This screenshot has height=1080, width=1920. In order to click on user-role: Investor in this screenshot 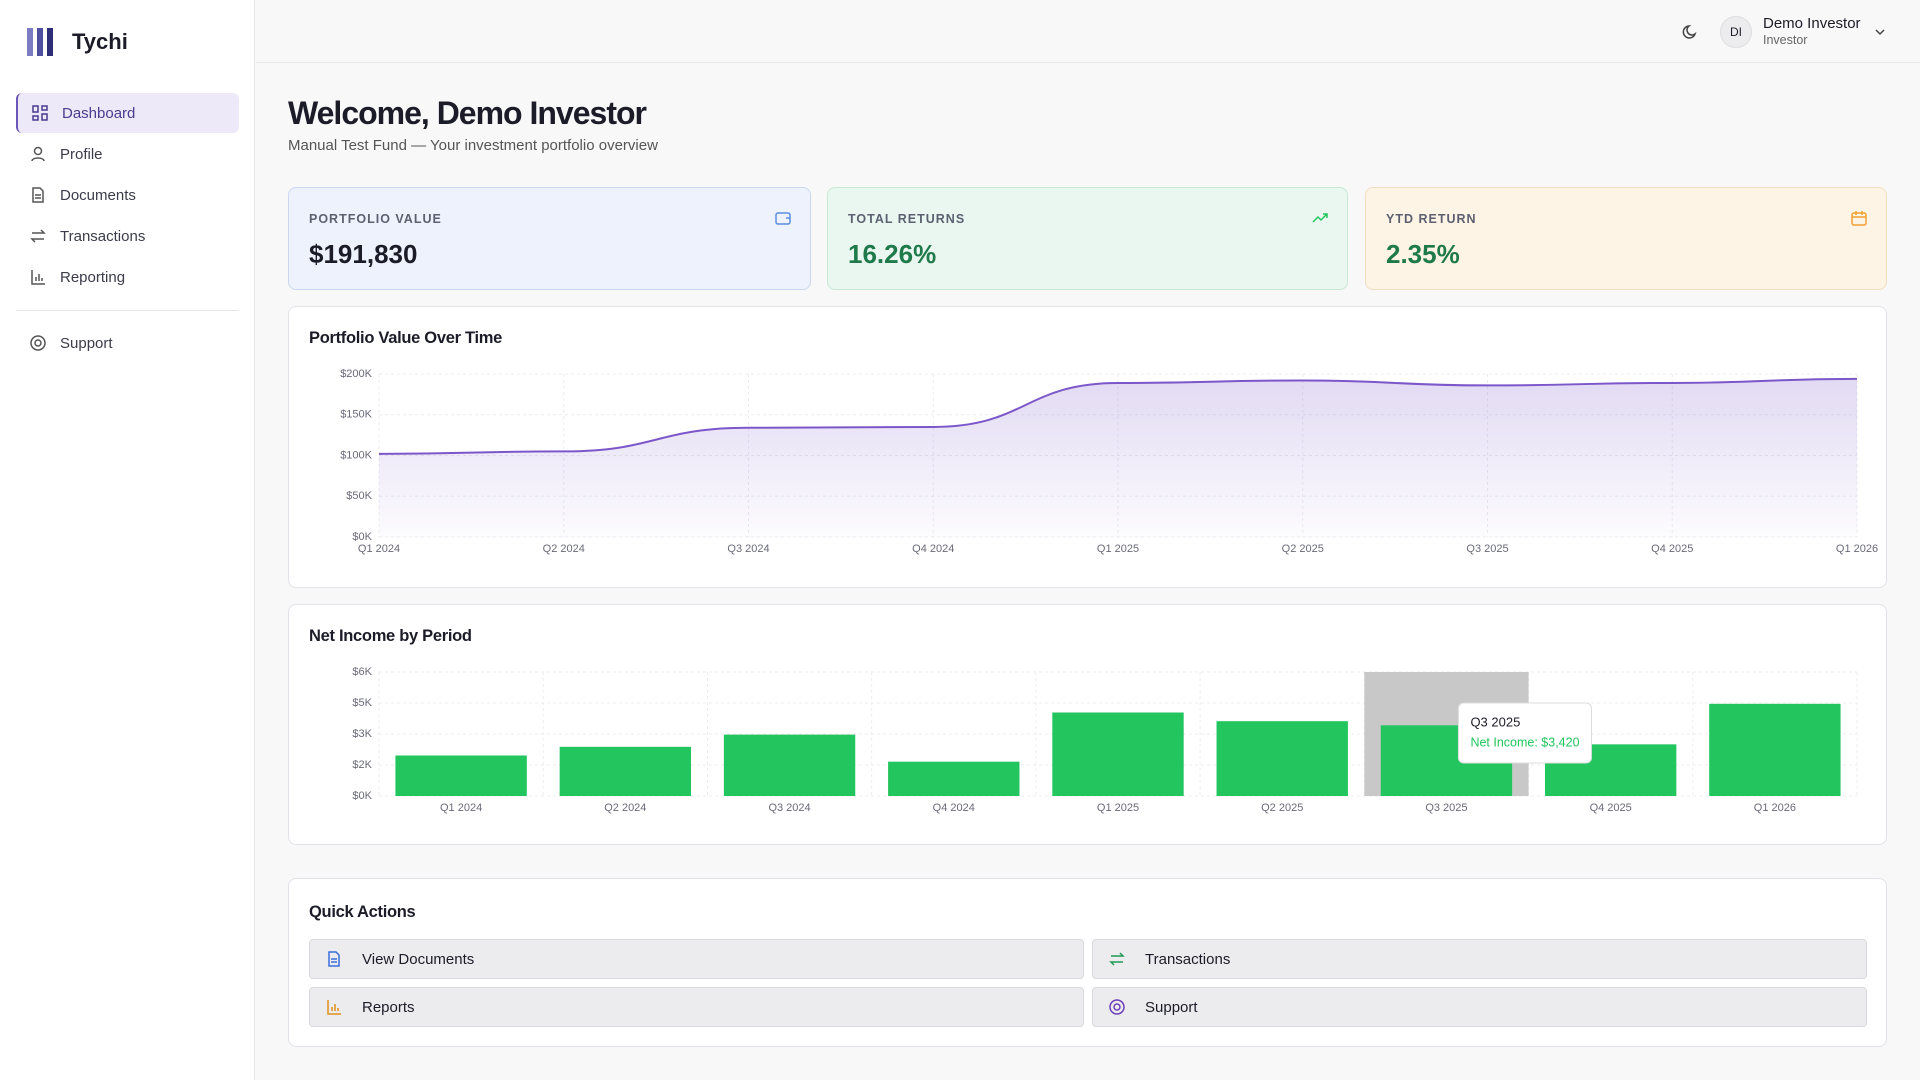, I will do `click(1785, 40)`.